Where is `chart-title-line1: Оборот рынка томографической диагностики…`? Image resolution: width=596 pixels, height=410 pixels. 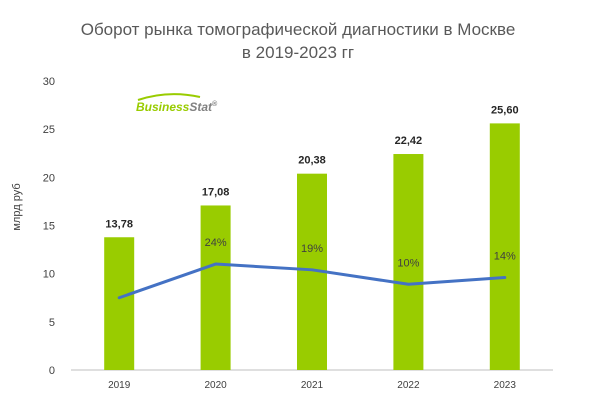
chart-title-line1: Оборот рынка томографической диагностики… is located at coordinates (298, 29).